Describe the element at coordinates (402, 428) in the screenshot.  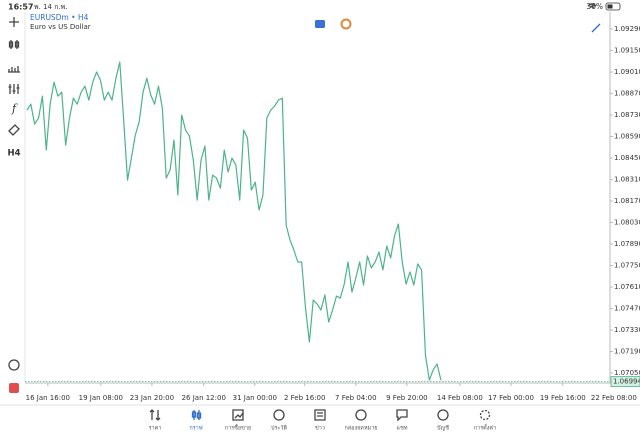
I see `tab-label: แชท` at that location.